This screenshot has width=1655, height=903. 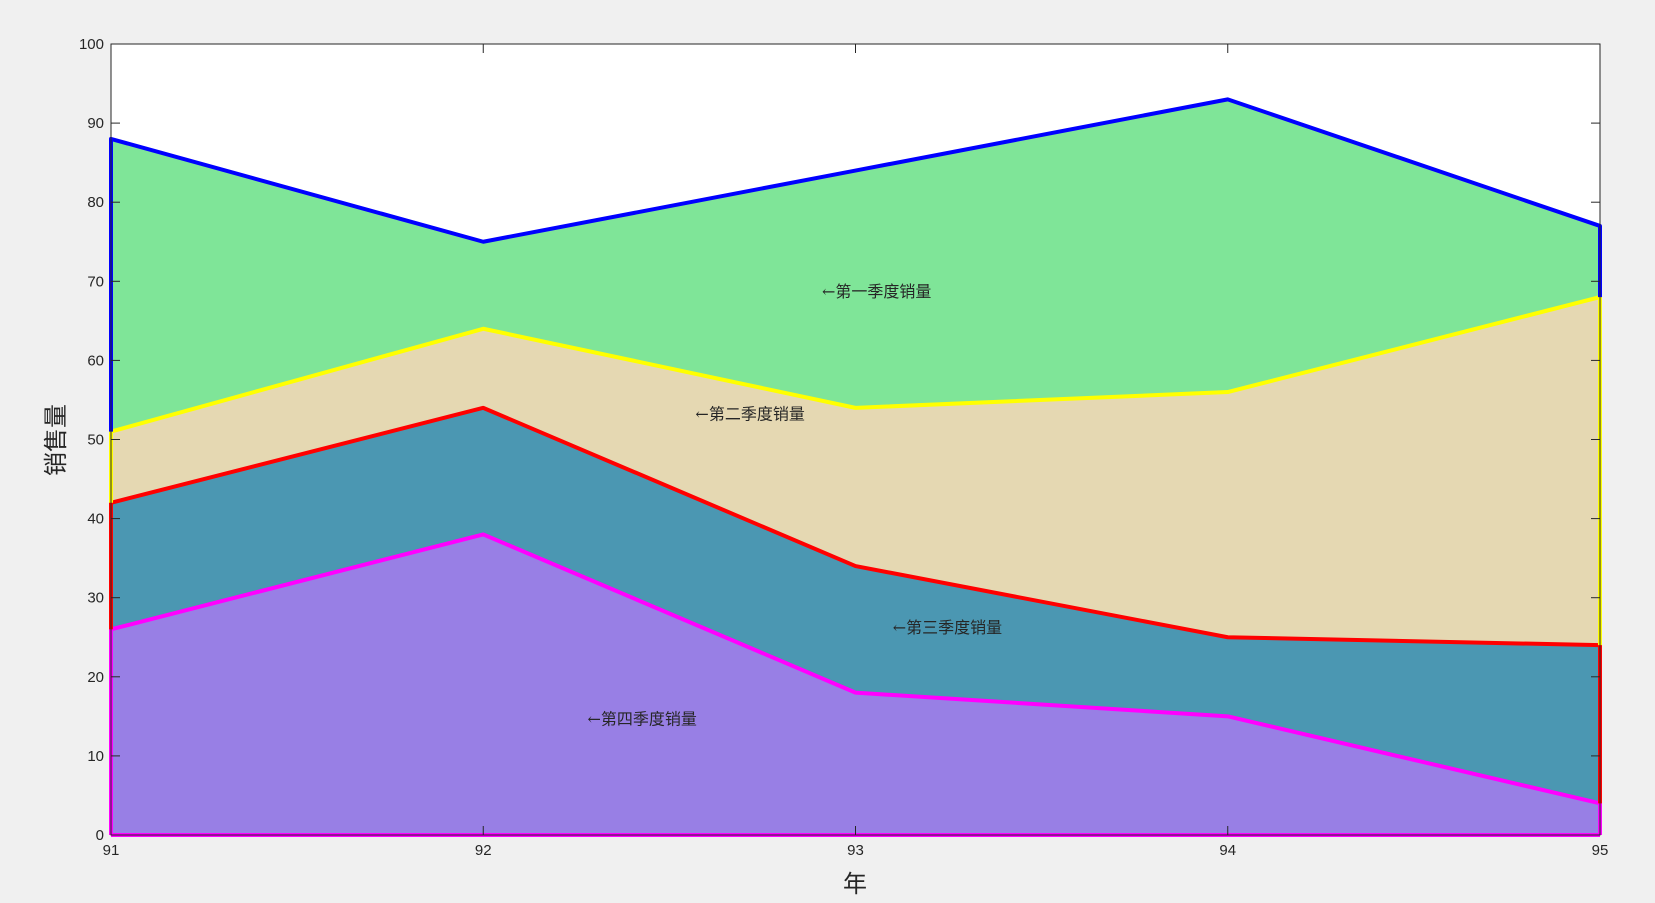 I want to click on annotation-label: ←第三季度销量, so click(x=947, y=627).